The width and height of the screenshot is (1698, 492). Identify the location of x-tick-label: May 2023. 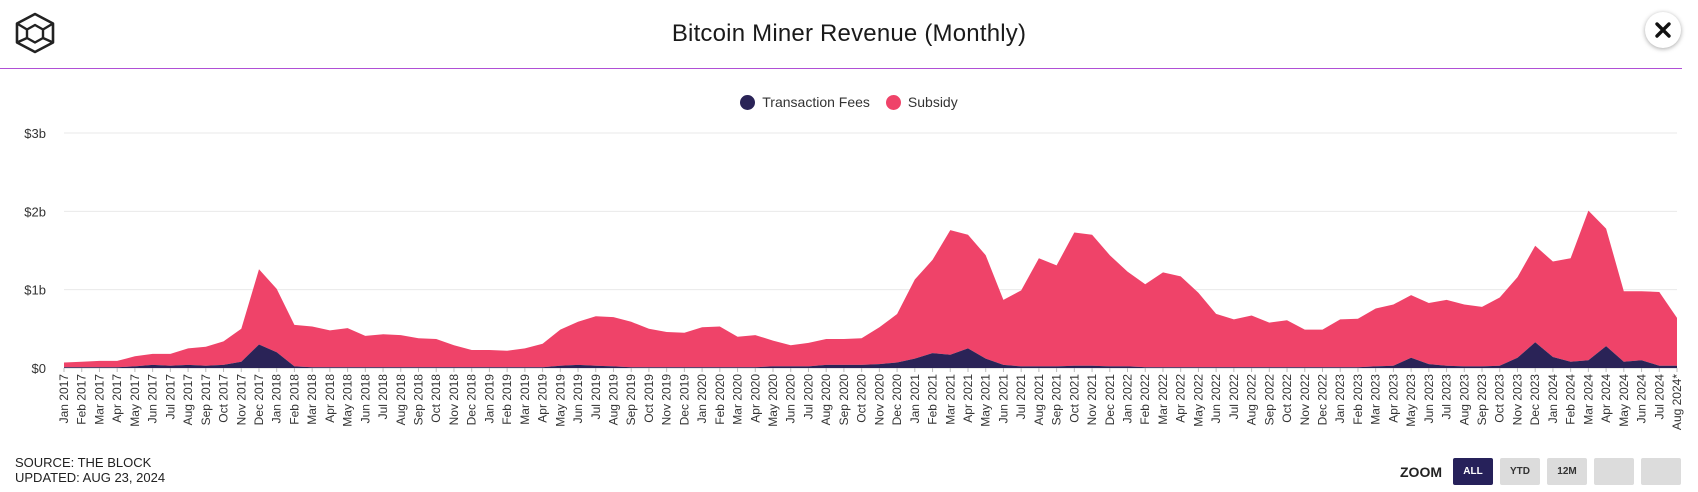
(1411, 400).